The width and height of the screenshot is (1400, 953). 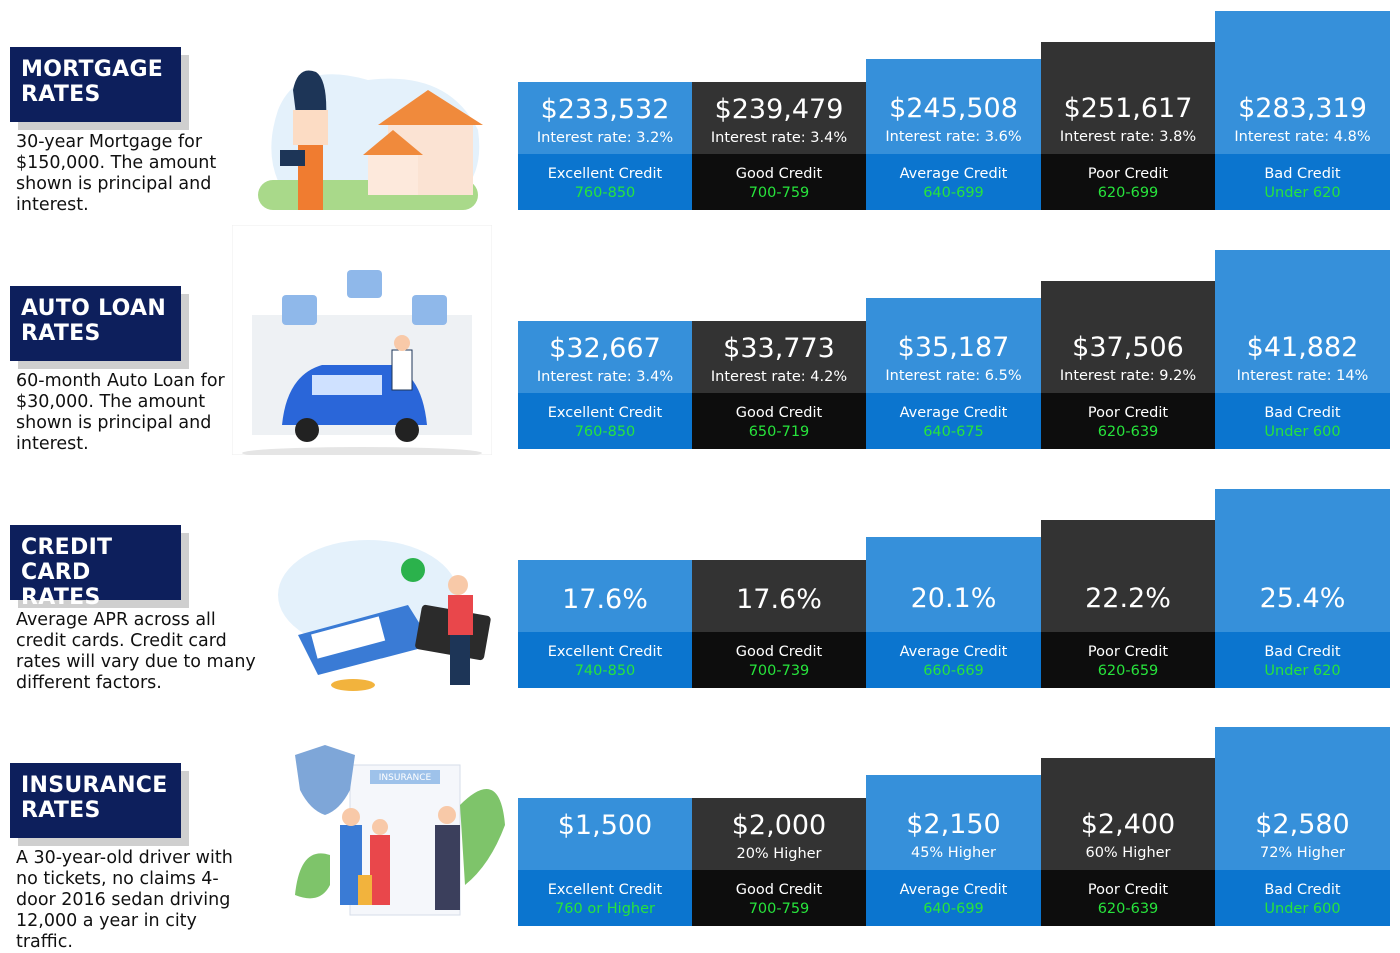 What do you see at coordinates (605, 862) in the screenshot?
I see `tier-excellent-credit: $1,500 Excellent Credit 760 or Higher` at bounding box center [605, 862].